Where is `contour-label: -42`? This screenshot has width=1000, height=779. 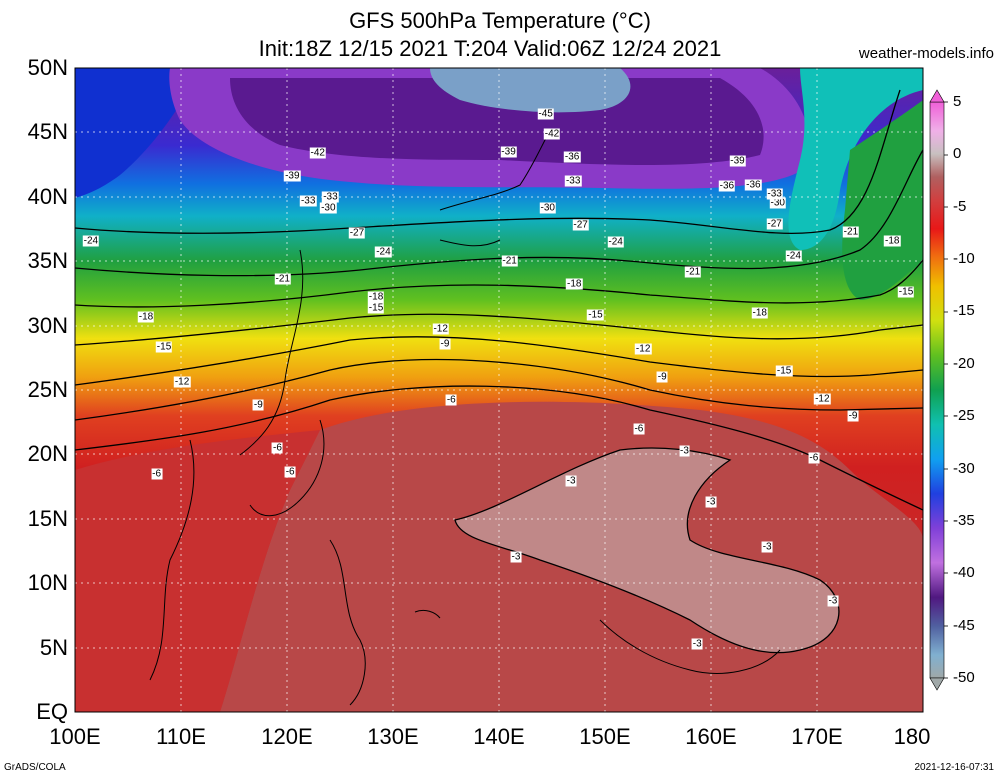 contour-label: -42 is located at coordinates (317, 153).